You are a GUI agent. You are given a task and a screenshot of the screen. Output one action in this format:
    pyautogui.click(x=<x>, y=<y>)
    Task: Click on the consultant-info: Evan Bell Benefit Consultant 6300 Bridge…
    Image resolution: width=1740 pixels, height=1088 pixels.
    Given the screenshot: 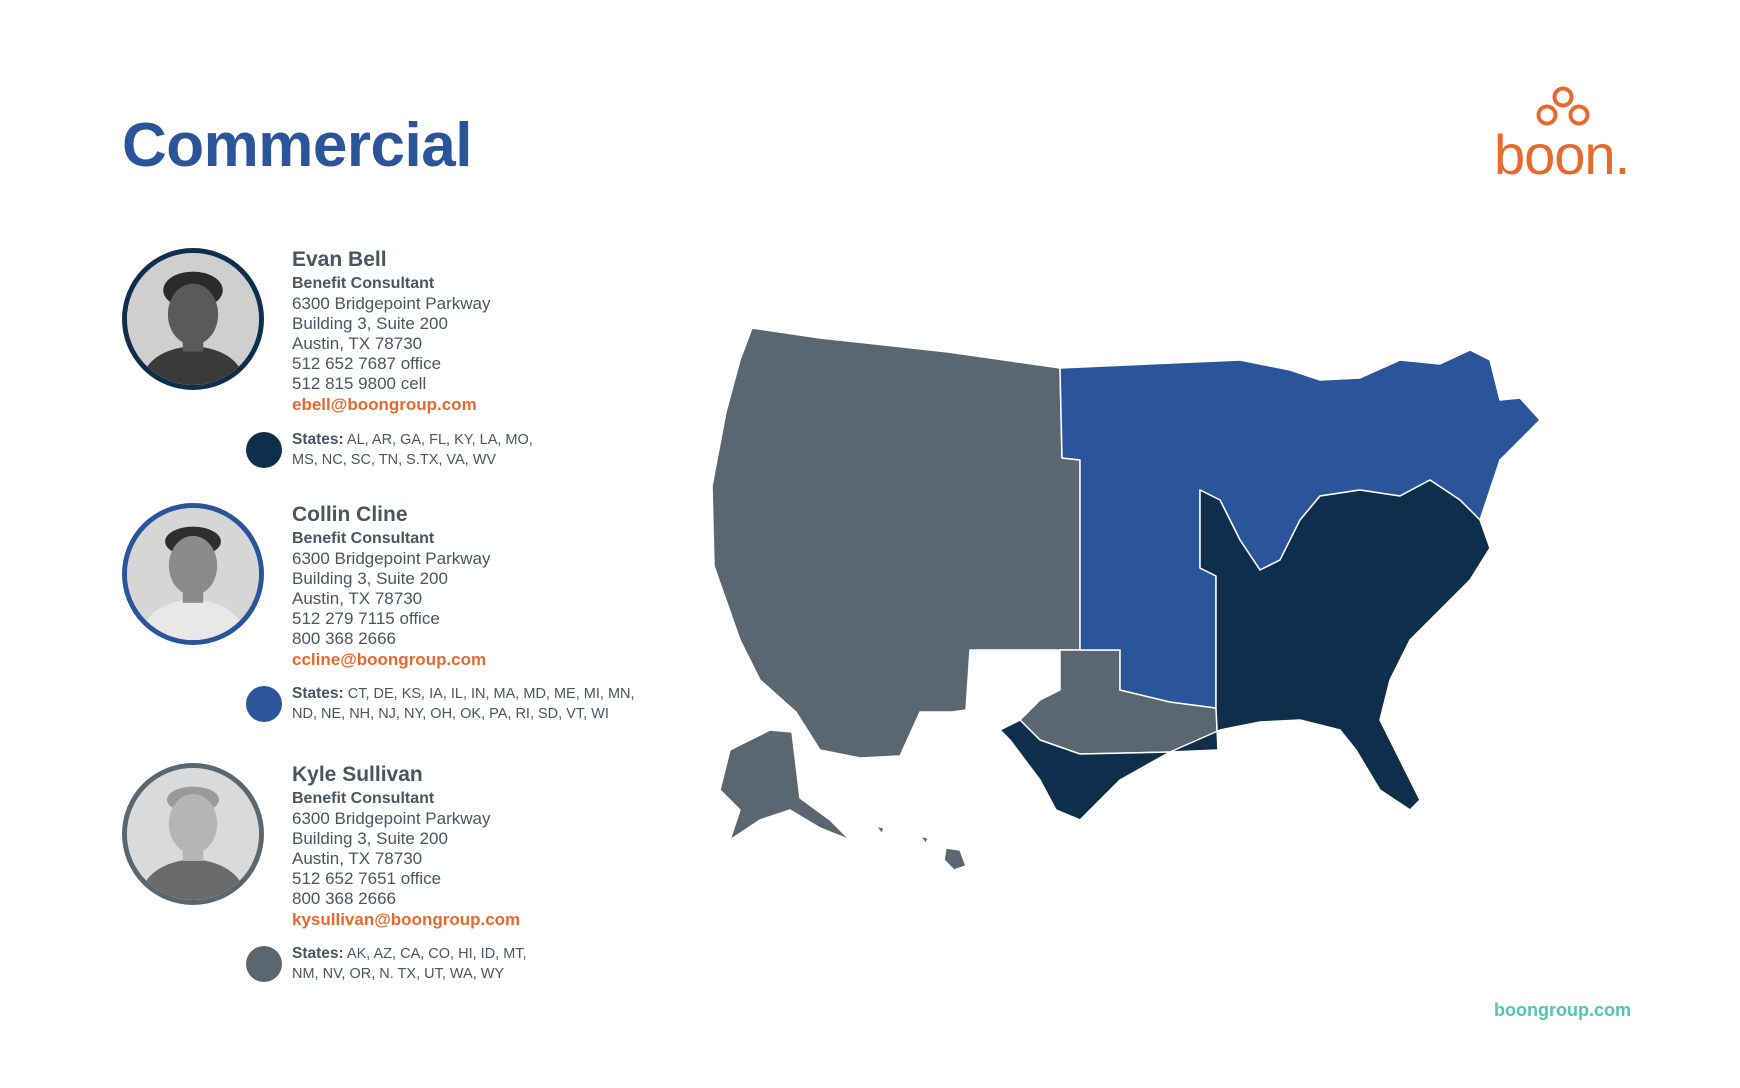 What is the action you would take?
    pyautogui.click(x=492, y=332)
    